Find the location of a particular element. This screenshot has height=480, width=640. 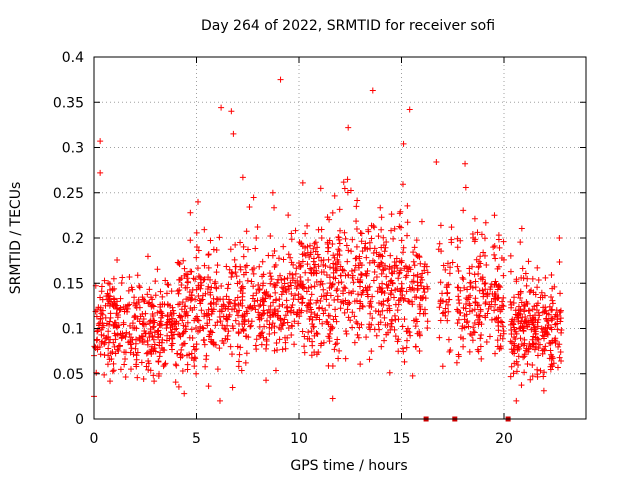

y-tick-label: 0.4 is located at coordinates (73, 58).